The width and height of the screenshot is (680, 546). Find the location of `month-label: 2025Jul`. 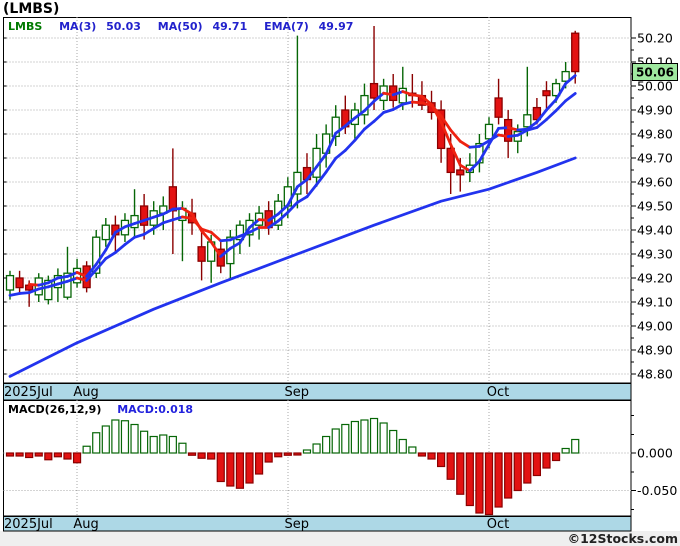

month-label: 2025Jul is located at coordinates (28, 392).